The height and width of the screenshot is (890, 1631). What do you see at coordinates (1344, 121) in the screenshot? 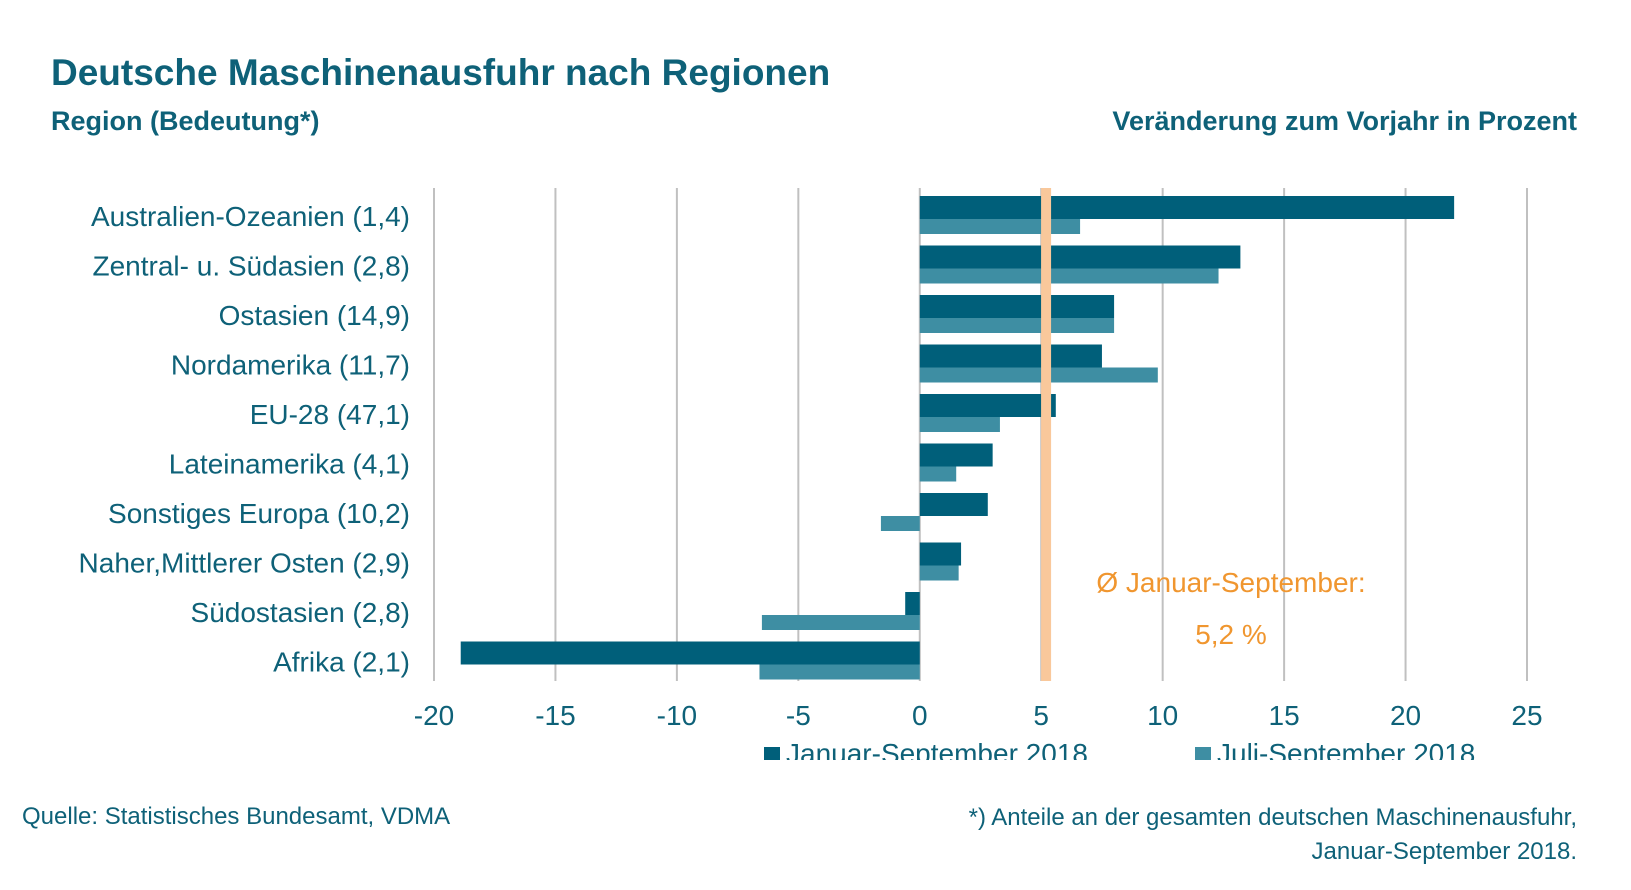
I see `change-subtitle: Veränderung zum Vorjahr in Prozent` at bounding box center [1344, 121].